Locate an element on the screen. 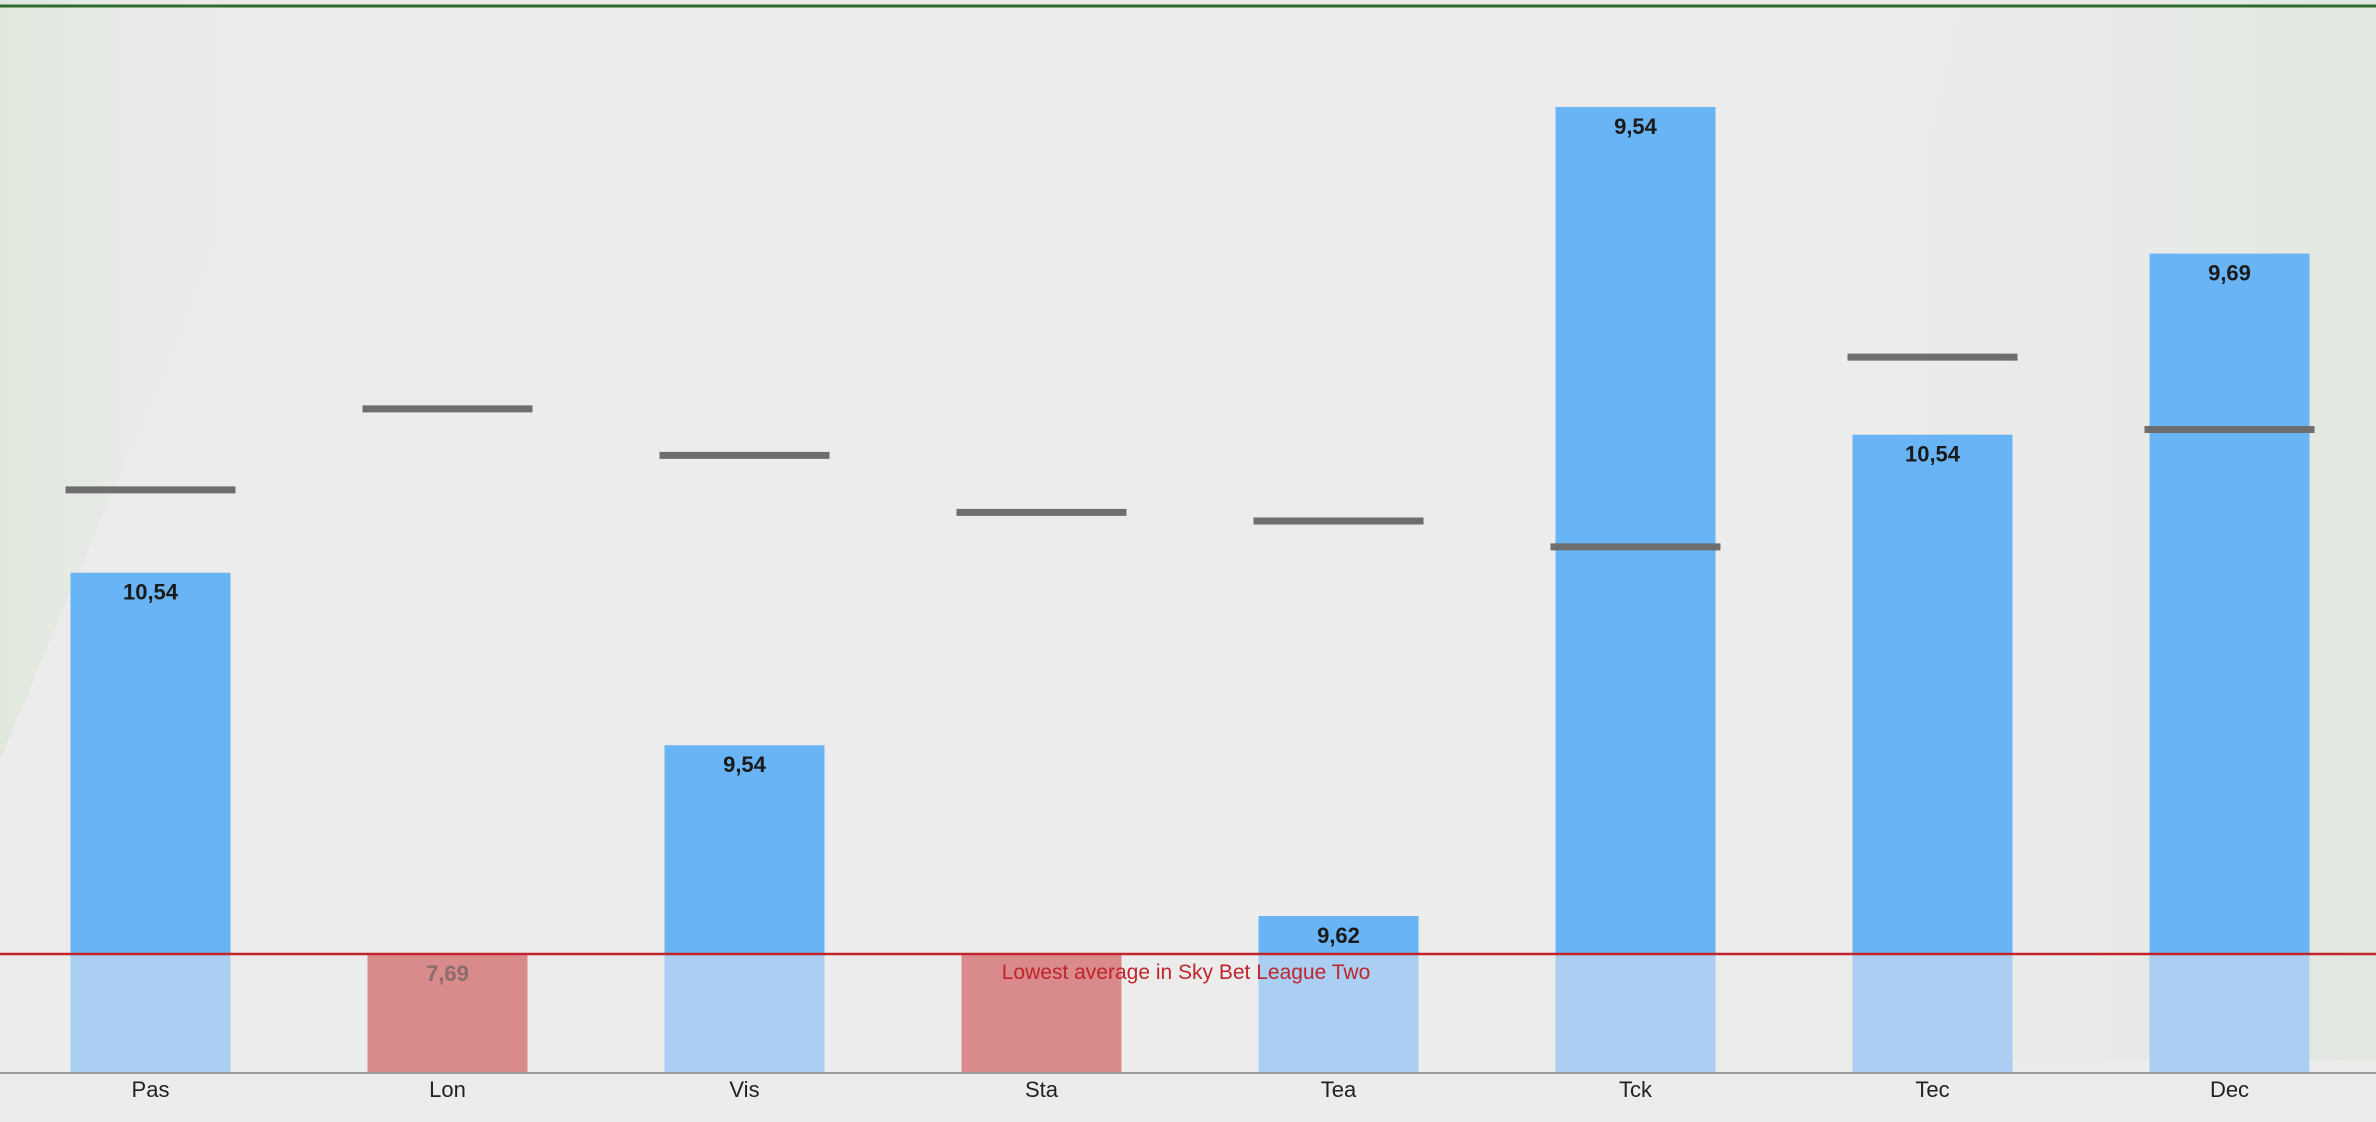 Image resolution: width=2376 pixels, height=1122 pixels. value-label-pas: 10,54 is located at coordinates (151, 592).